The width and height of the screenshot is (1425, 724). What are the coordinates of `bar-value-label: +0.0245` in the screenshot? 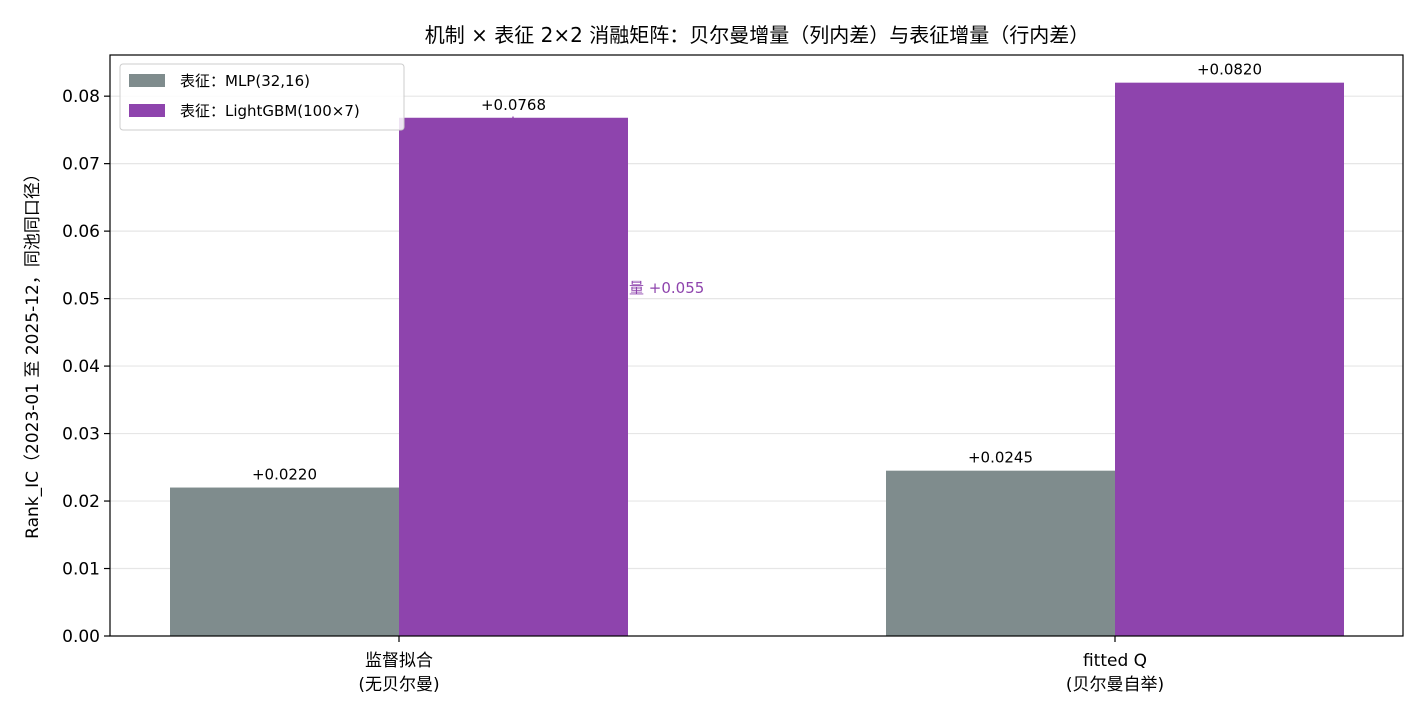 It's located at (1000, 458).